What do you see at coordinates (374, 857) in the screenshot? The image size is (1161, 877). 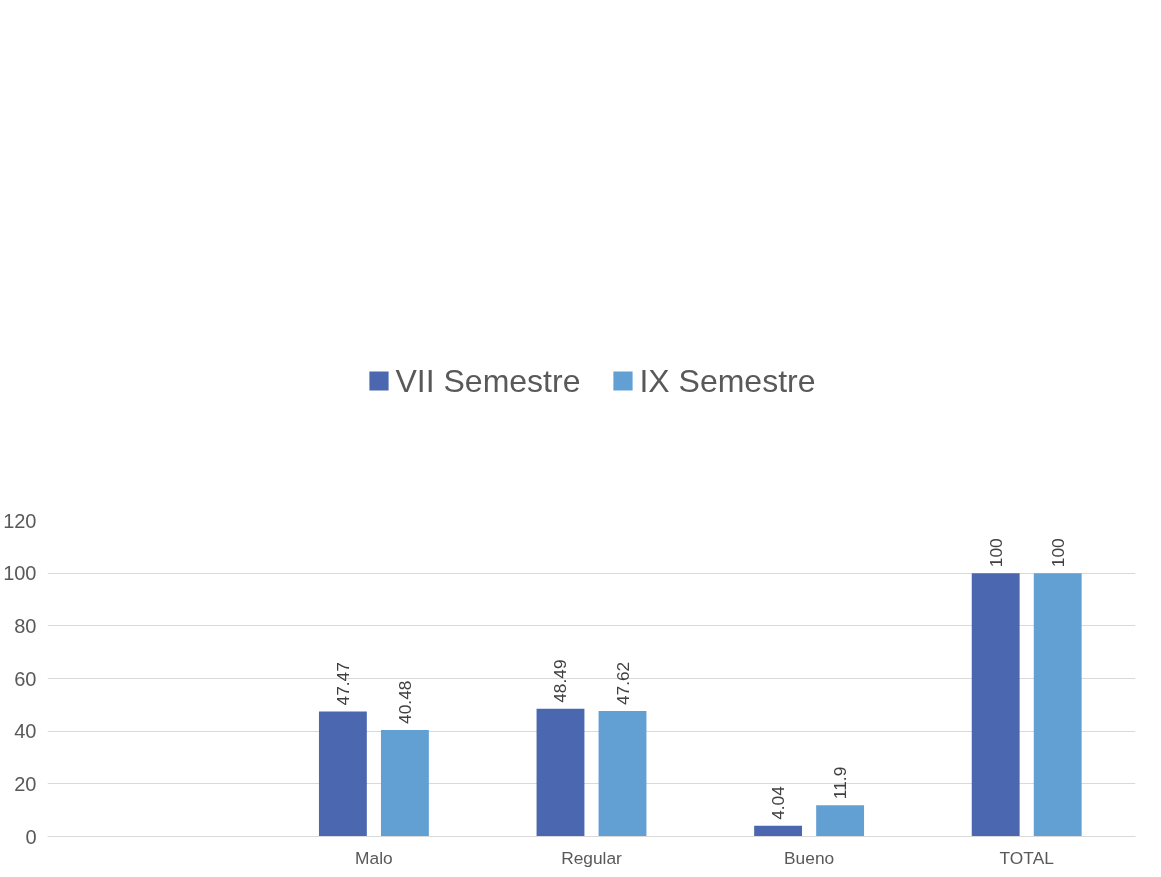 I see `x-tick-label: Malo` at bounding box center [374, 857].